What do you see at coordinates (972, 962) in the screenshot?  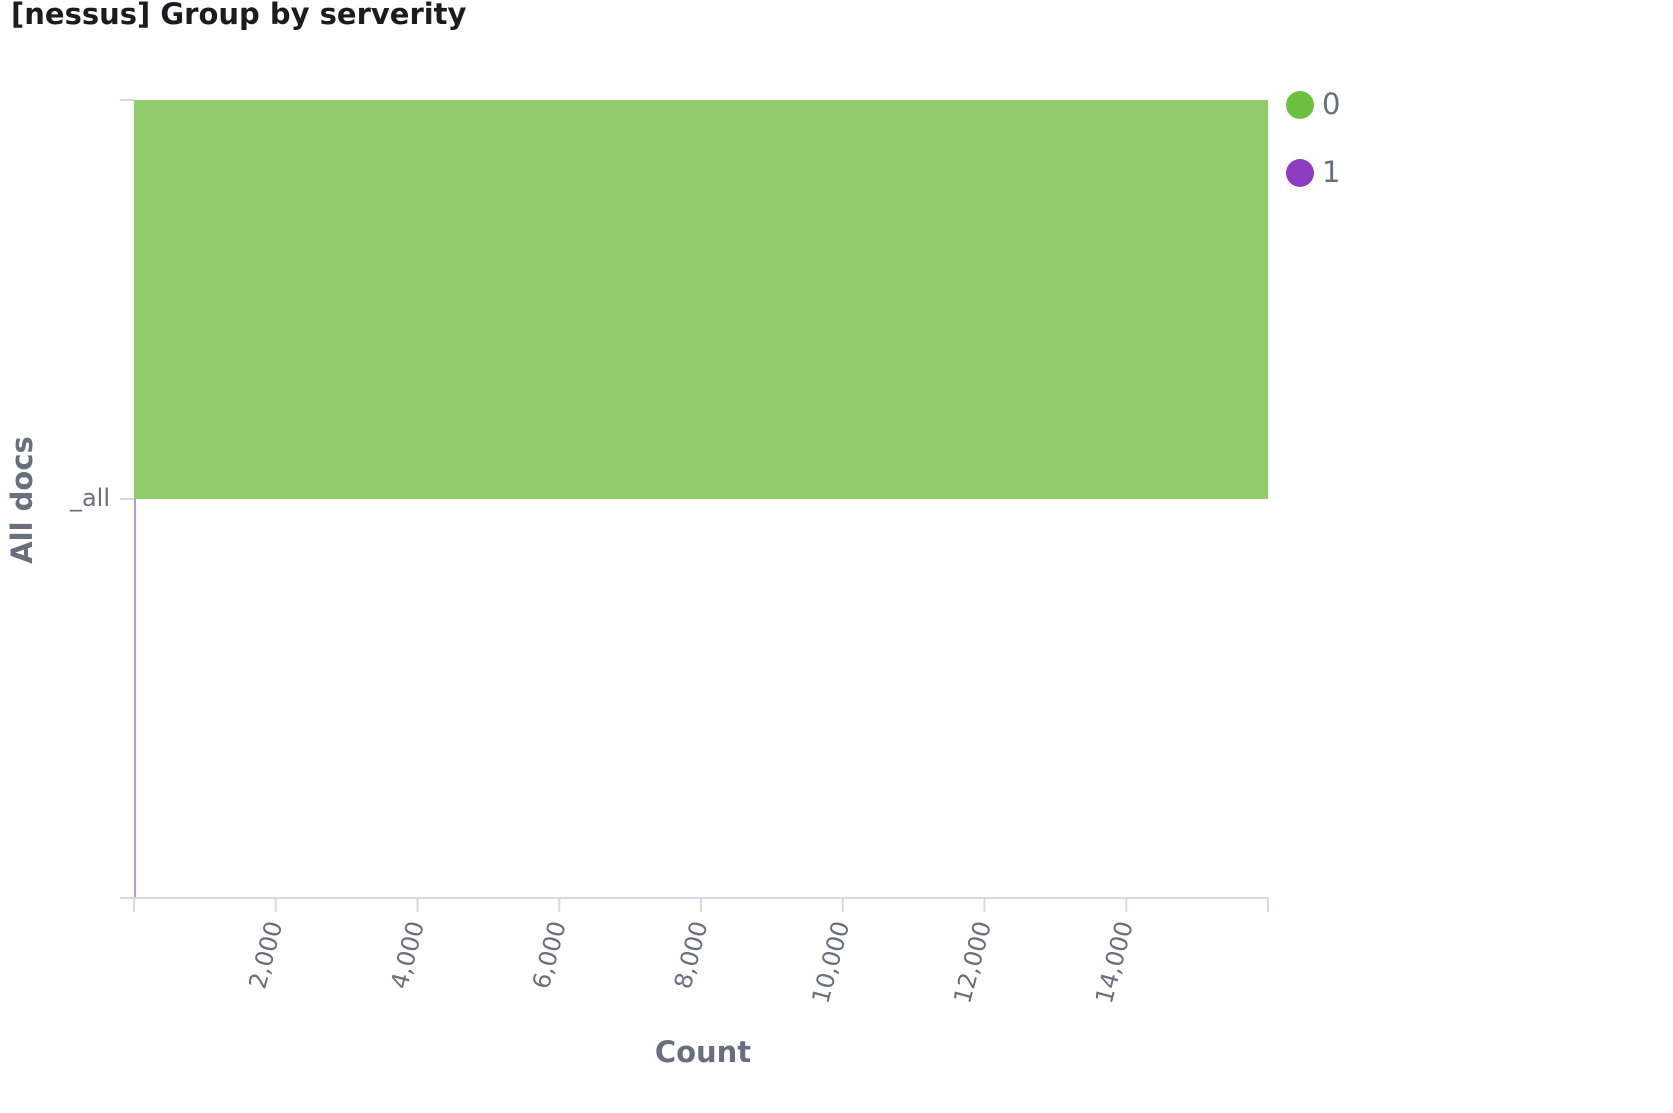 I see `x-tick-label: 12,000` at bounding box center [972, 962].